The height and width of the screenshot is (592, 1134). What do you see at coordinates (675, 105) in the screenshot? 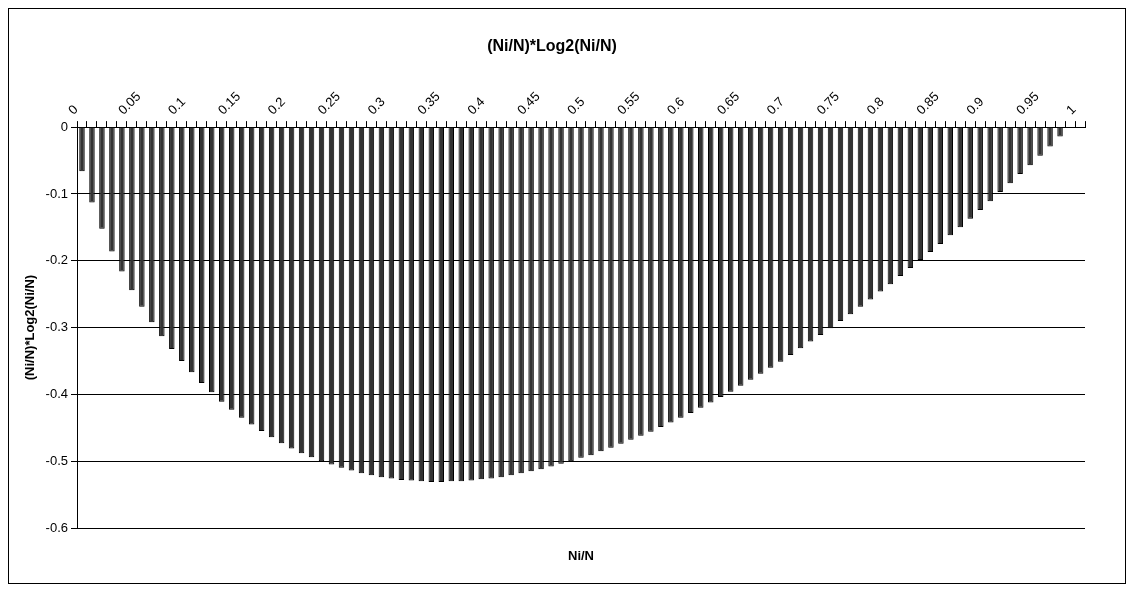
I see `x-tick-label: 0.6` at bounding box center [675, 105].